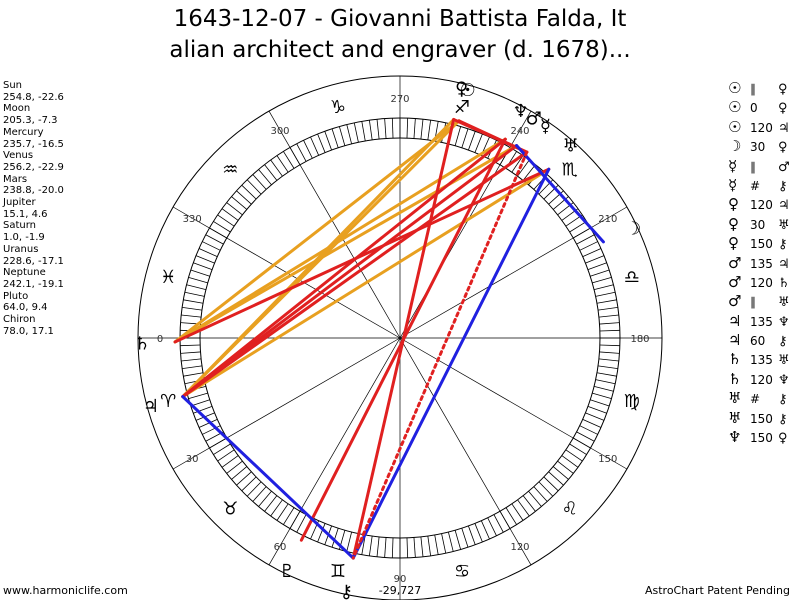 Image resolution: width=800 pixels, height=600 pixels. What do you see at coordinates (168, 277) in the screenshot?
I see `zodiac-sign-glyph: ♓` at bounding box center [168, 277].